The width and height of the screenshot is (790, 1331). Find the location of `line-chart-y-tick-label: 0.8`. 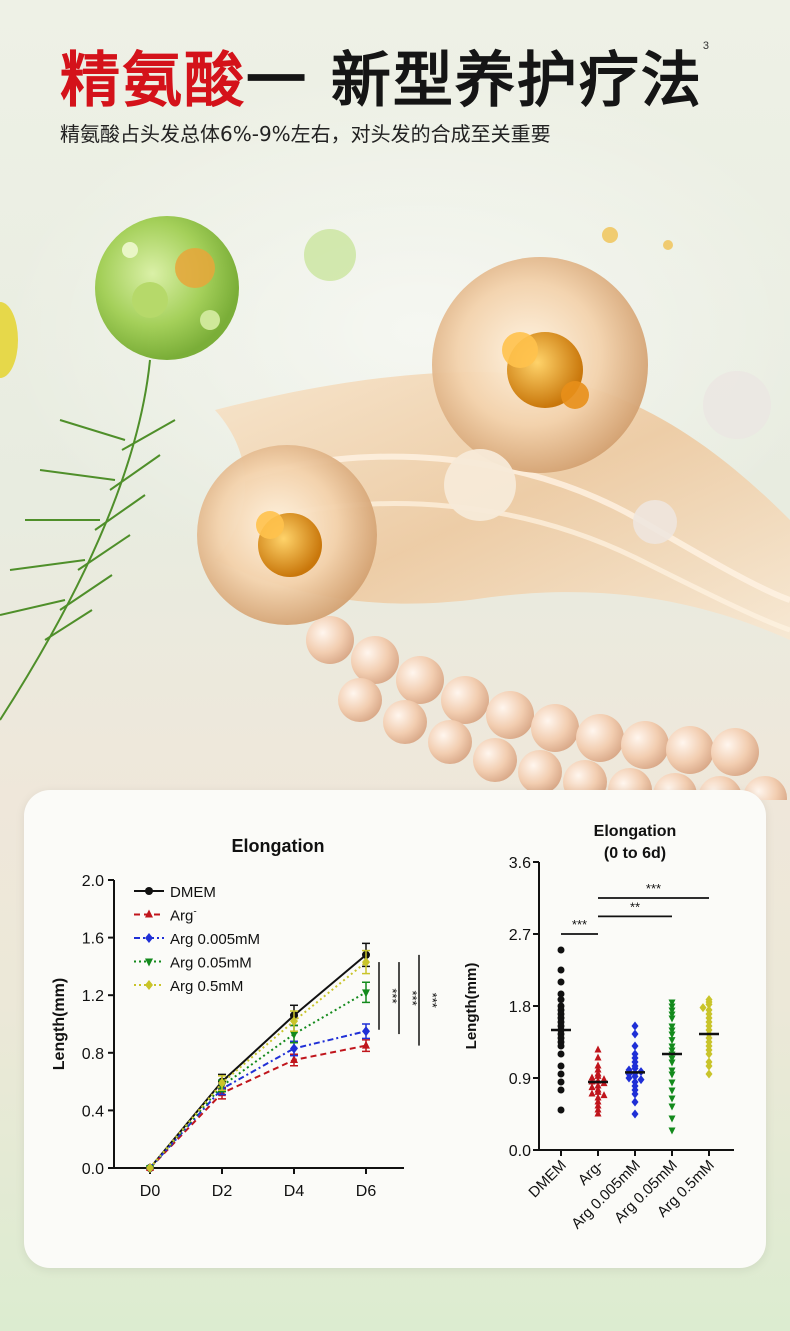

line-chart-y-tick-label: 0.8 is located at coordinates (93, 1054).